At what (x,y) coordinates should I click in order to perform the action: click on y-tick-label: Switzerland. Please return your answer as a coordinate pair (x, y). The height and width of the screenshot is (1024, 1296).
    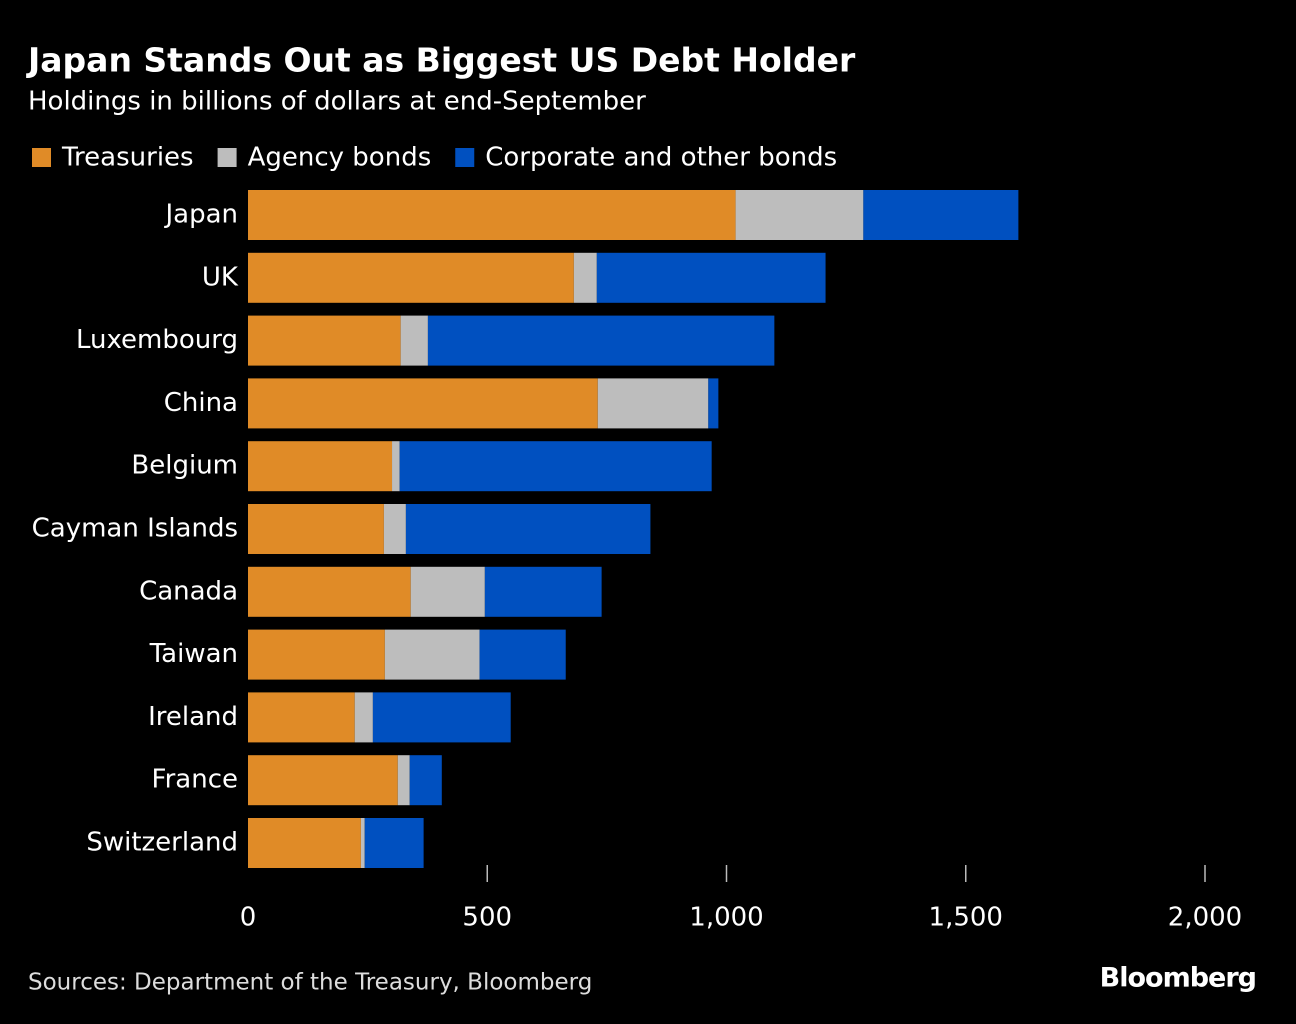
    Looking at the image, I should click on (162, 843).